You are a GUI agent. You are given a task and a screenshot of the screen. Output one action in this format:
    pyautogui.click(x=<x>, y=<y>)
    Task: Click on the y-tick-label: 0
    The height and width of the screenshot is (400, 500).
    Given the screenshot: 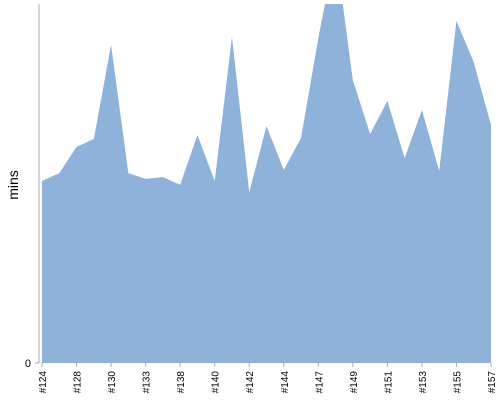 What is the action you would take?
    pyautogui.click(x=28, y=364)
    